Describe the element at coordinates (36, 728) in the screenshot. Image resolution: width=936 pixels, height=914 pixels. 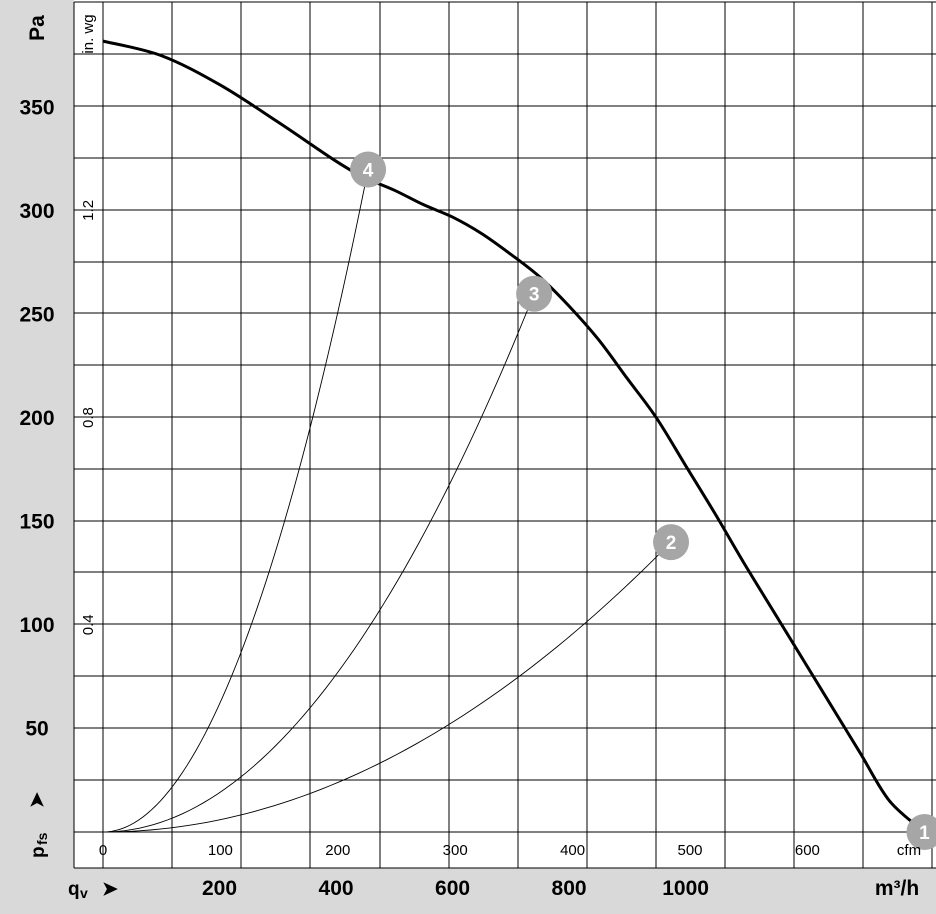
I see `y-tick-pa: 50` at that location.